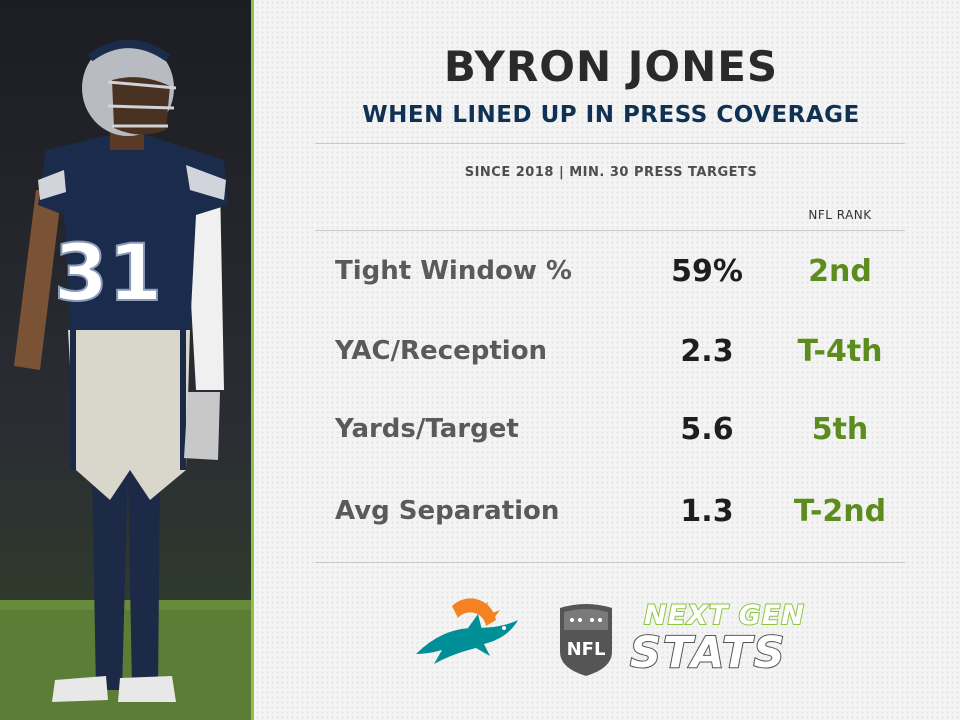 This screenshot has width=960, height=720. Describe the element at coordinates (840, 511) in the screenshot. I see `stat-rank: T-2nd` at that location.